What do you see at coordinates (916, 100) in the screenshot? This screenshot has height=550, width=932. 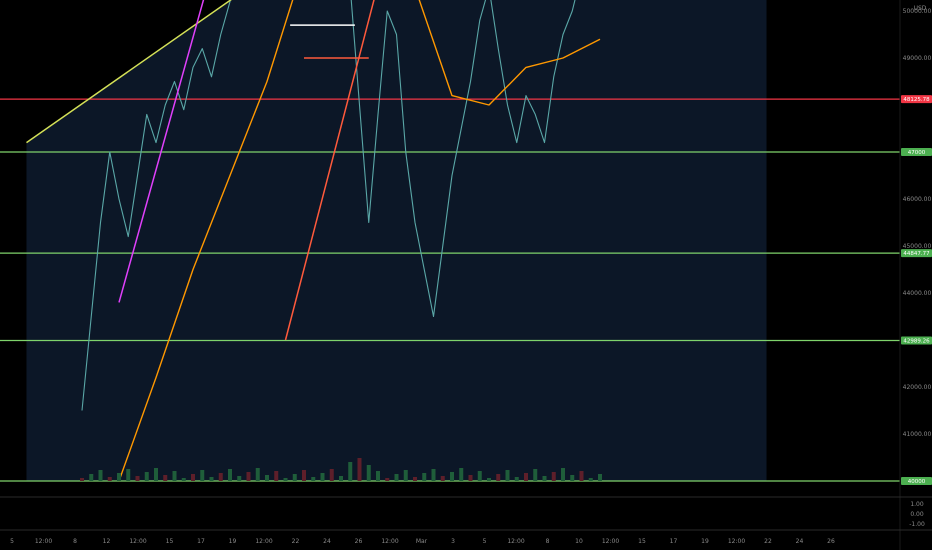 I see `price-badge-label: 48125.78` at bounding box center [916, 100].